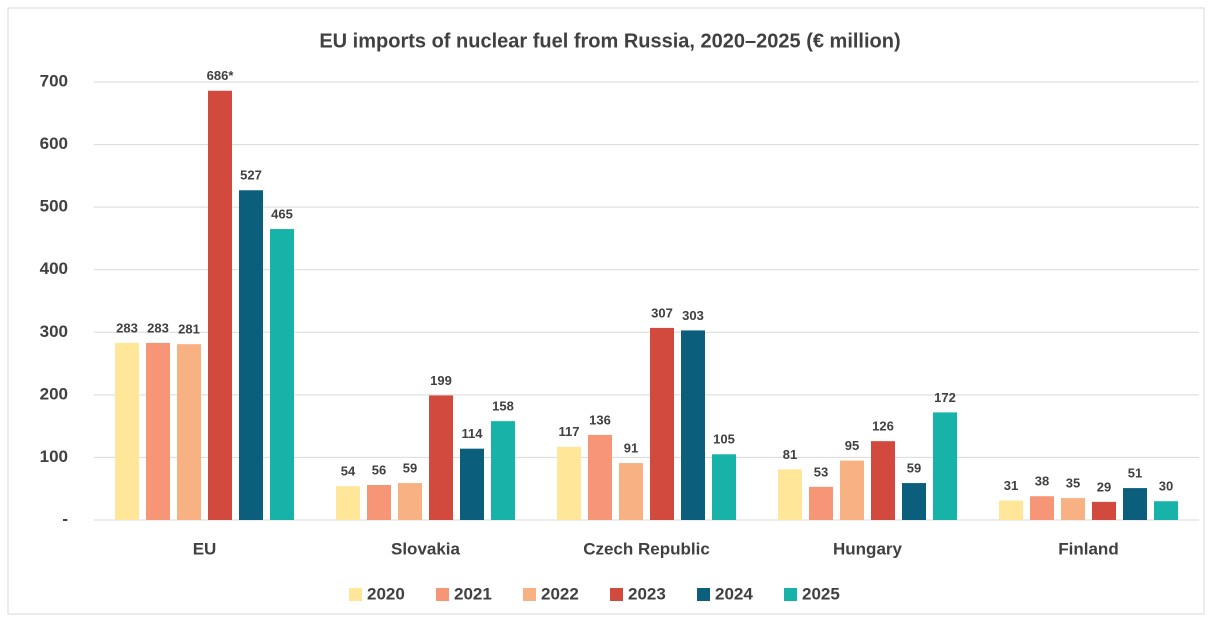 This screenshot has height=618, width=1213. I want to click on value-label: 56, so click(379, 469).